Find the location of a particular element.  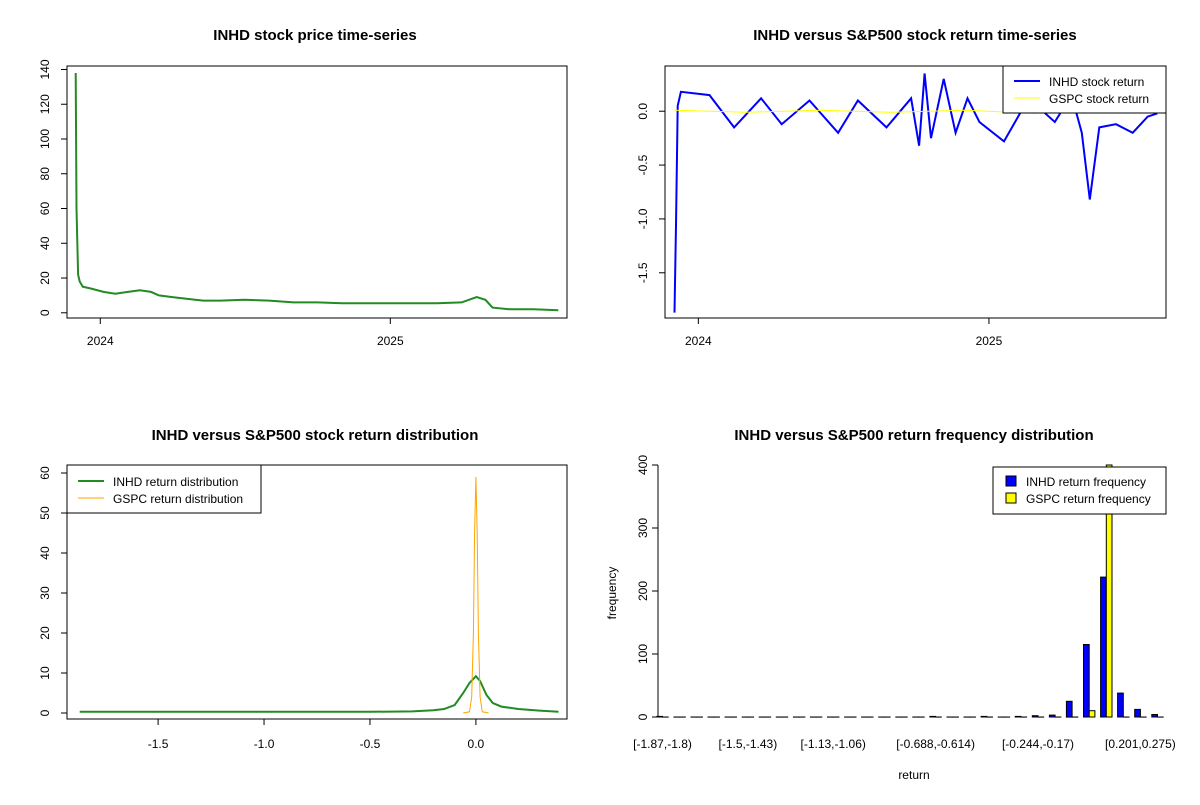

histogram-y-label: frequency is located at coordinates (612, 593).